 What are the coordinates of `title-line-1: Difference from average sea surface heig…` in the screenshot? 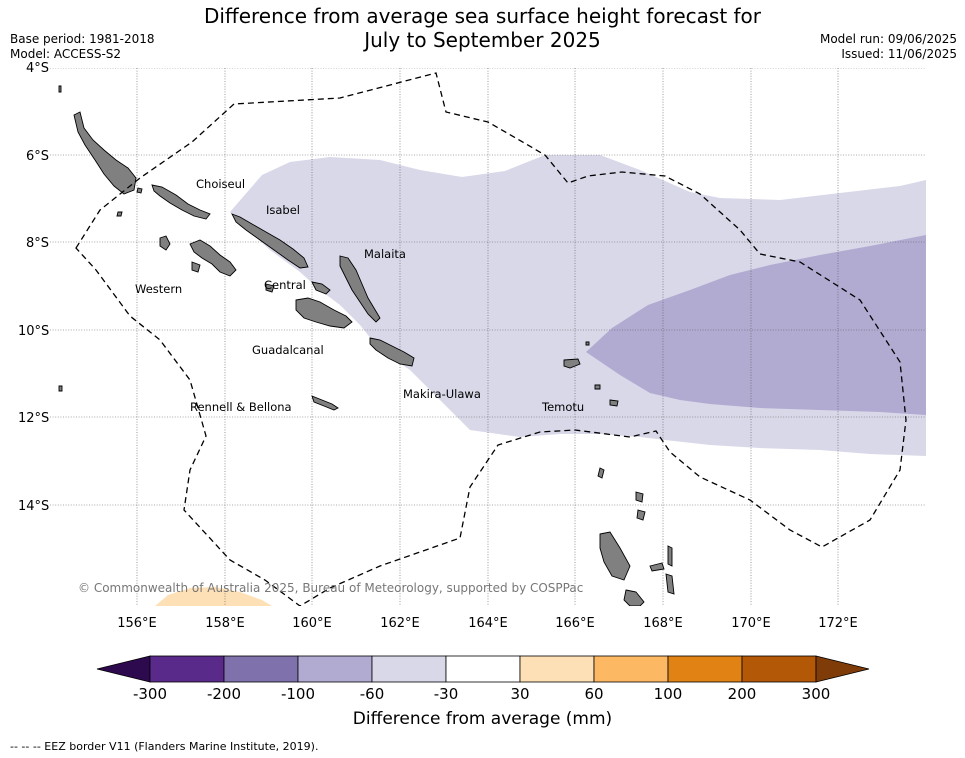 It's located at (482, 16).